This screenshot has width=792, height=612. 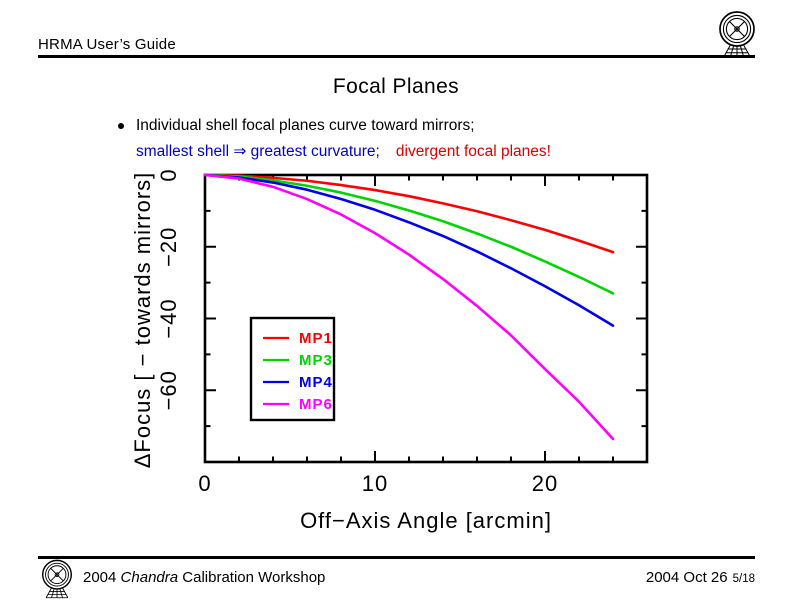 What do you see at coordinates (473, 151) in the screenshot?
I see `bullet-line2-red: divergent focal planes!` at bounding box center [473, 151].